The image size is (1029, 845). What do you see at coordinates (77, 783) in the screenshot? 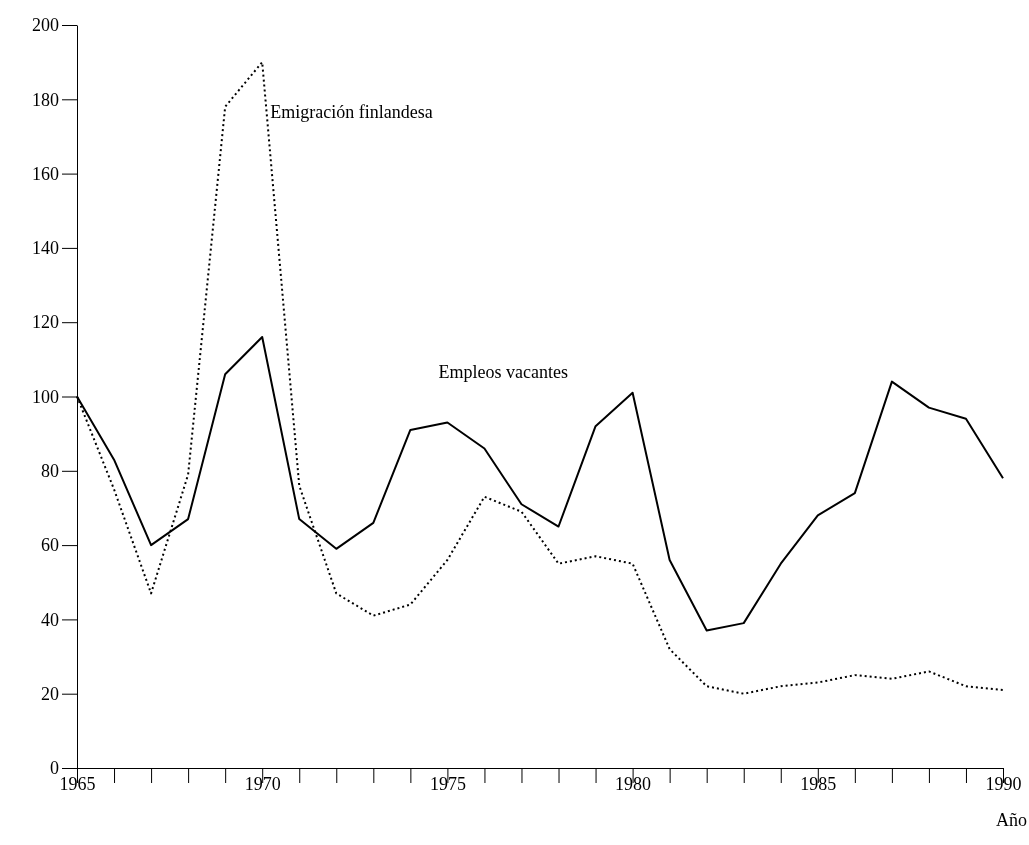
I see `x-tick-label: 1965` at bounding box center [77, 783].